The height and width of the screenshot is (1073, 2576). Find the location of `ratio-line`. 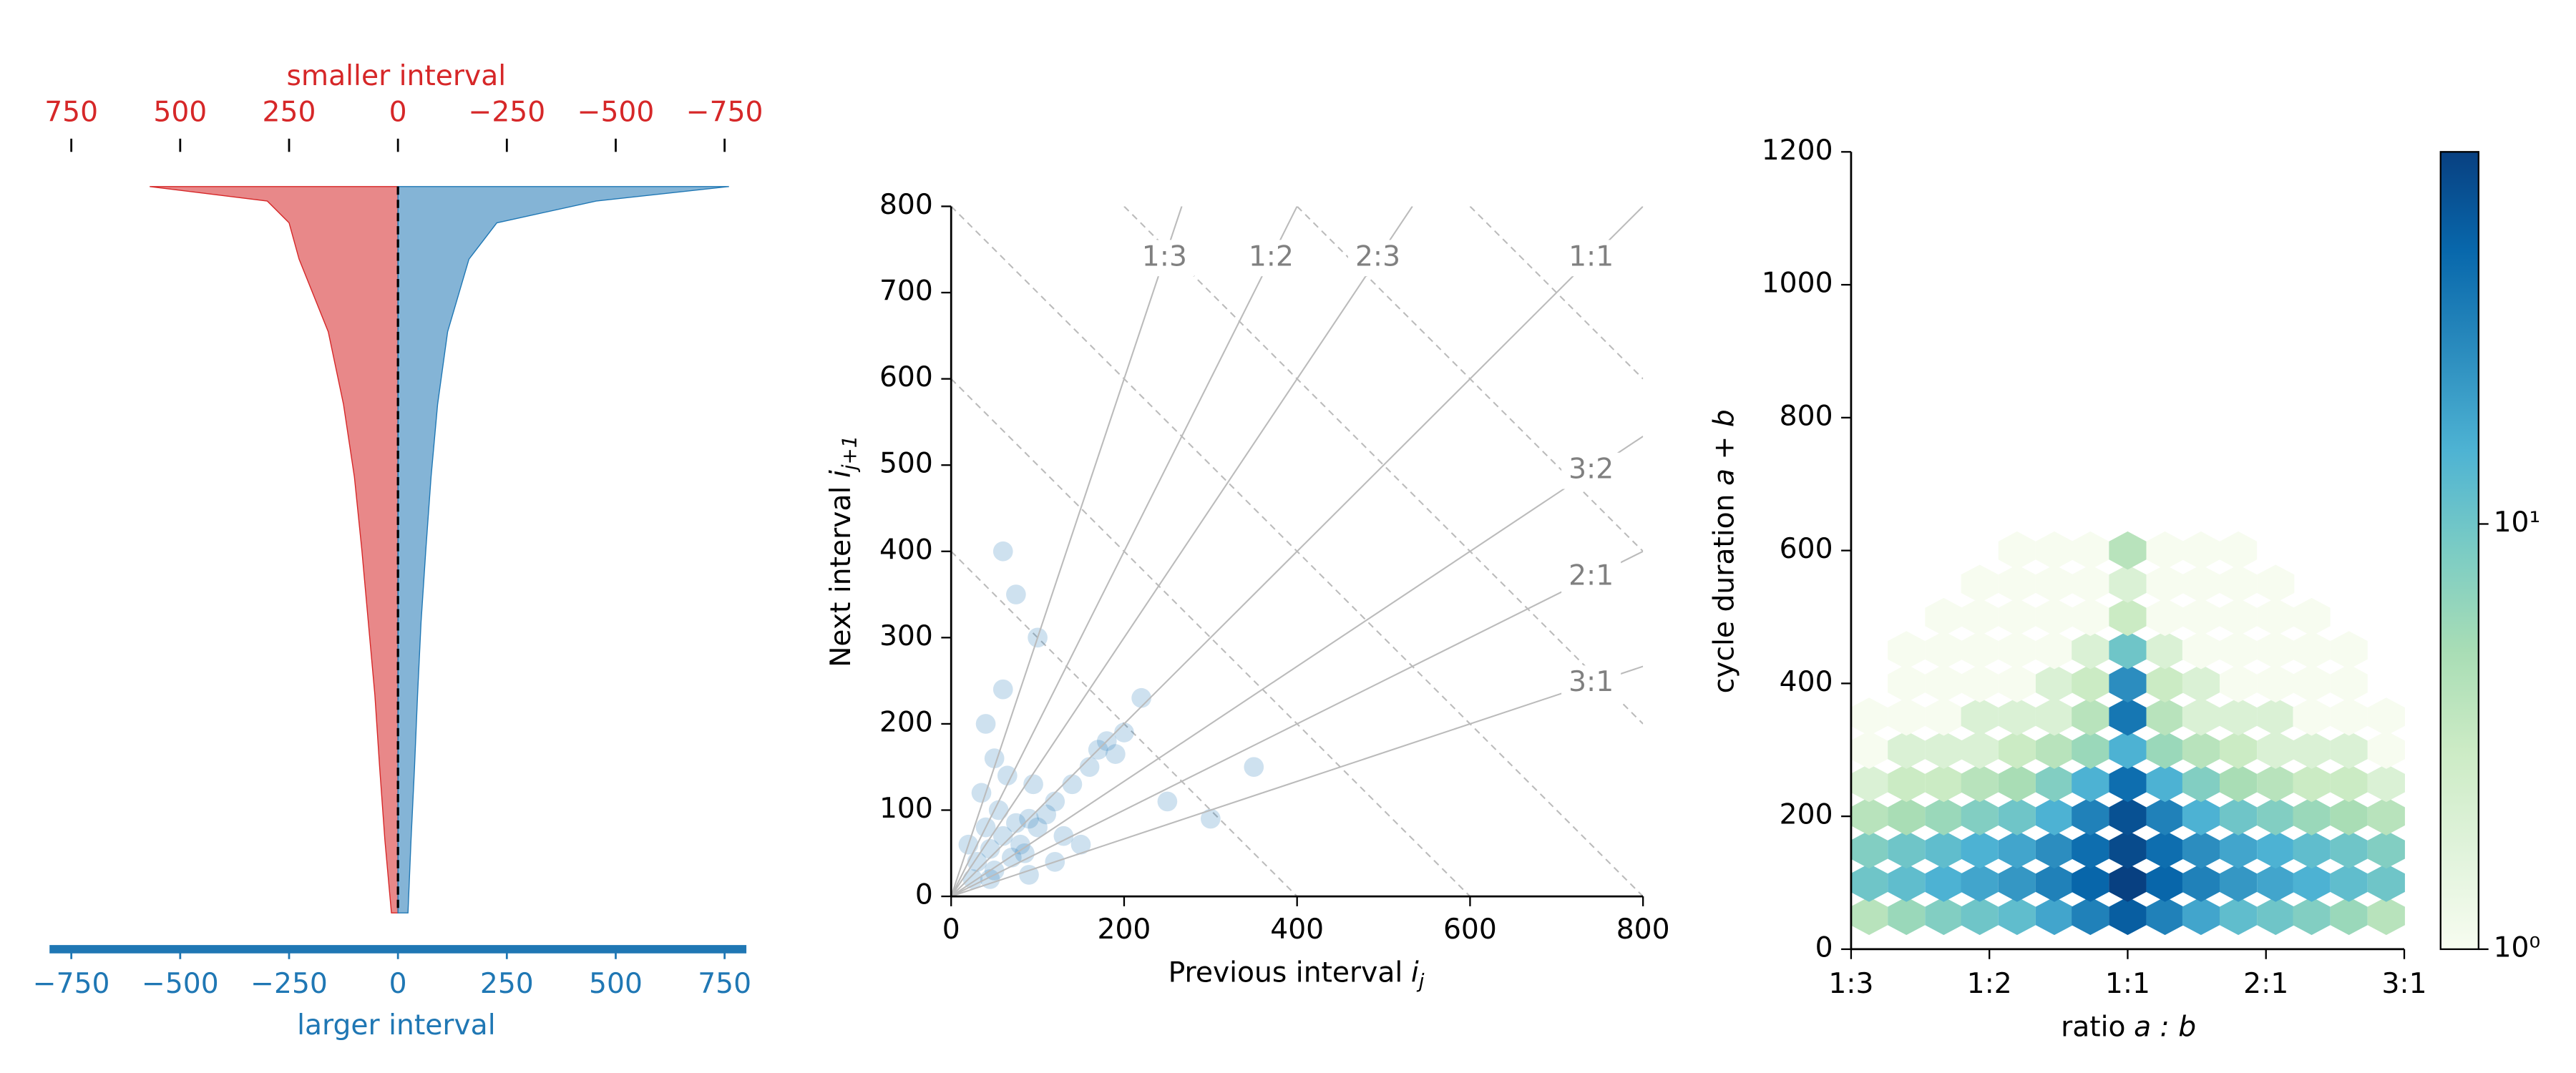

ratio-line is located at coordinates (1297, 723).